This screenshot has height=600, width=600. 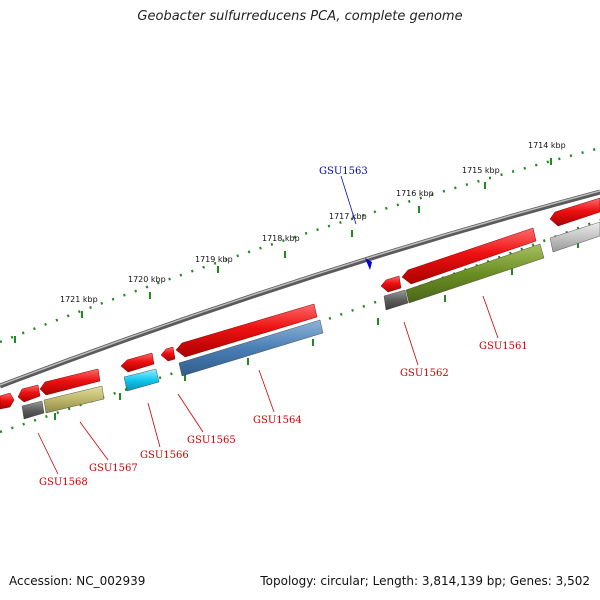 I want to click on tick-label: 1719 kbp, so click(x=214, y=259).